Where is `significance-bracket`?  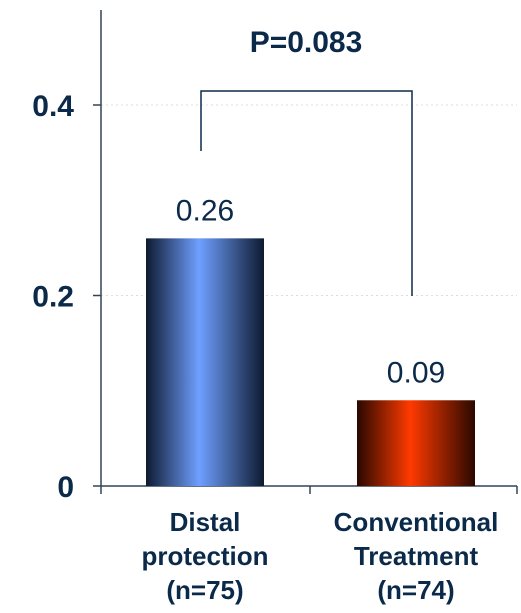 significance-bracket is located at coordinates (306, 193).